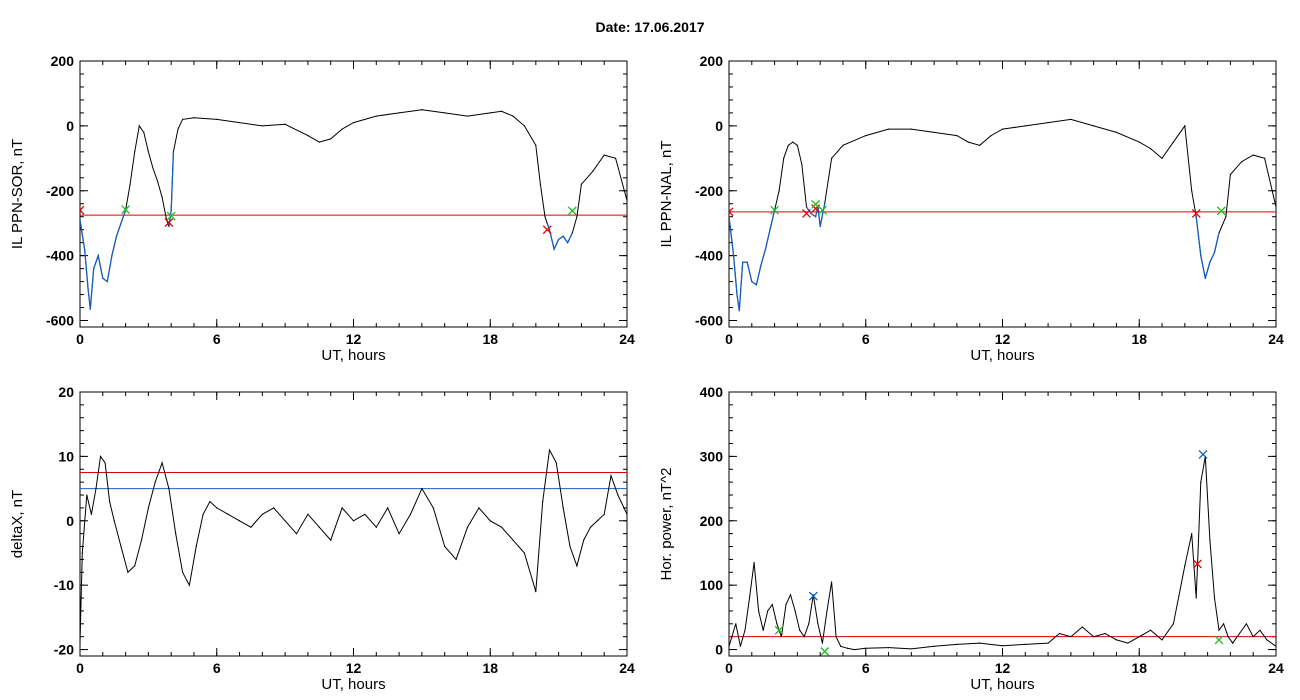  I want to click on y-tick-label: -10, so click(64, 585).